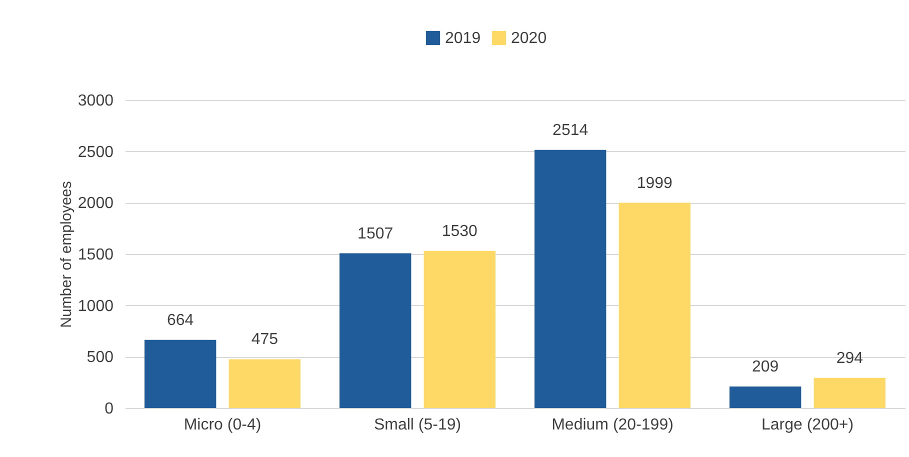  I want to click on y-tick-label: 2500, so click(96, 152).